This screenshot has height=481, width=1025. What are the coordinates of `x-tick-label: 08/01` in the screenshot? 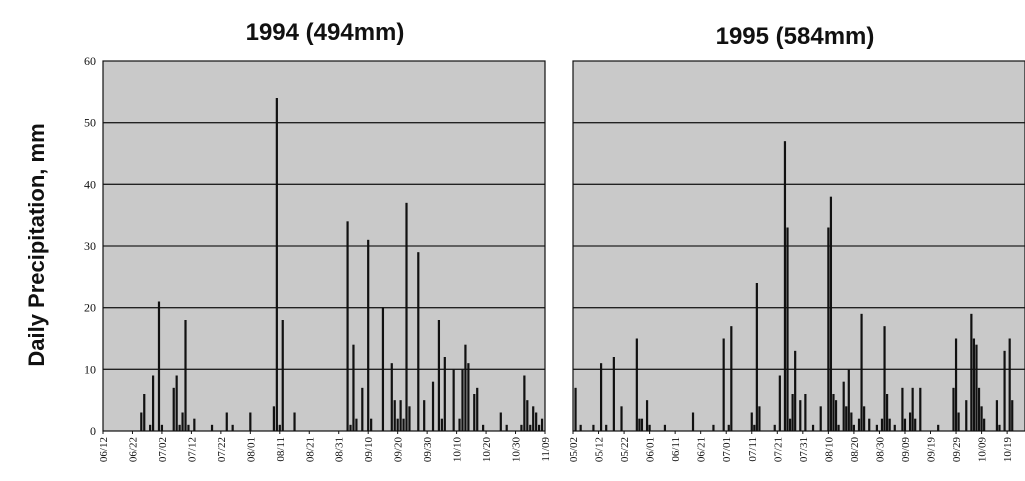 It's located at (251, 449).